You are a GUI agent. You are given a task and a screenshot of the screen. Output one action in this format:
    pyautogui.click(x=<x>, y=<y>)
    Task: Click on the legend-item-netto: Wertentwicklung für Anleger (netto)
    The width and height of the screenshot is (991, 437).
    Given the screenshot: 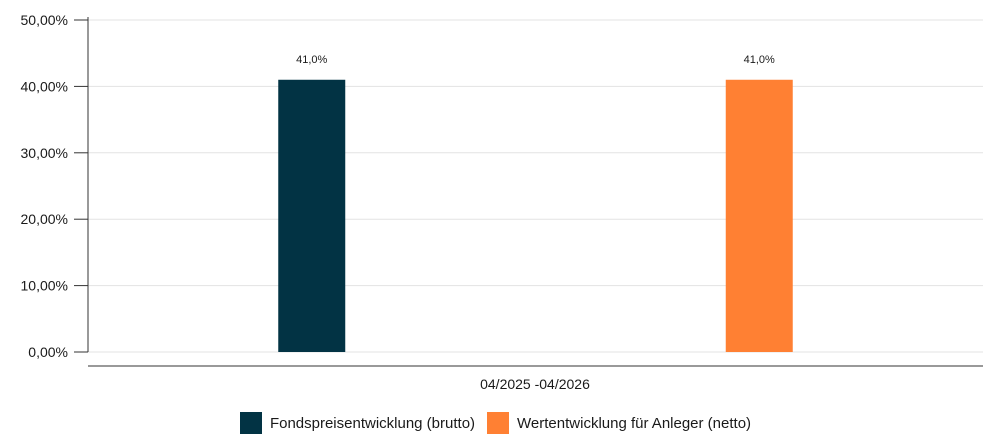 What is the action you would take?
    pyautogui.click(x=619, y=423)
    